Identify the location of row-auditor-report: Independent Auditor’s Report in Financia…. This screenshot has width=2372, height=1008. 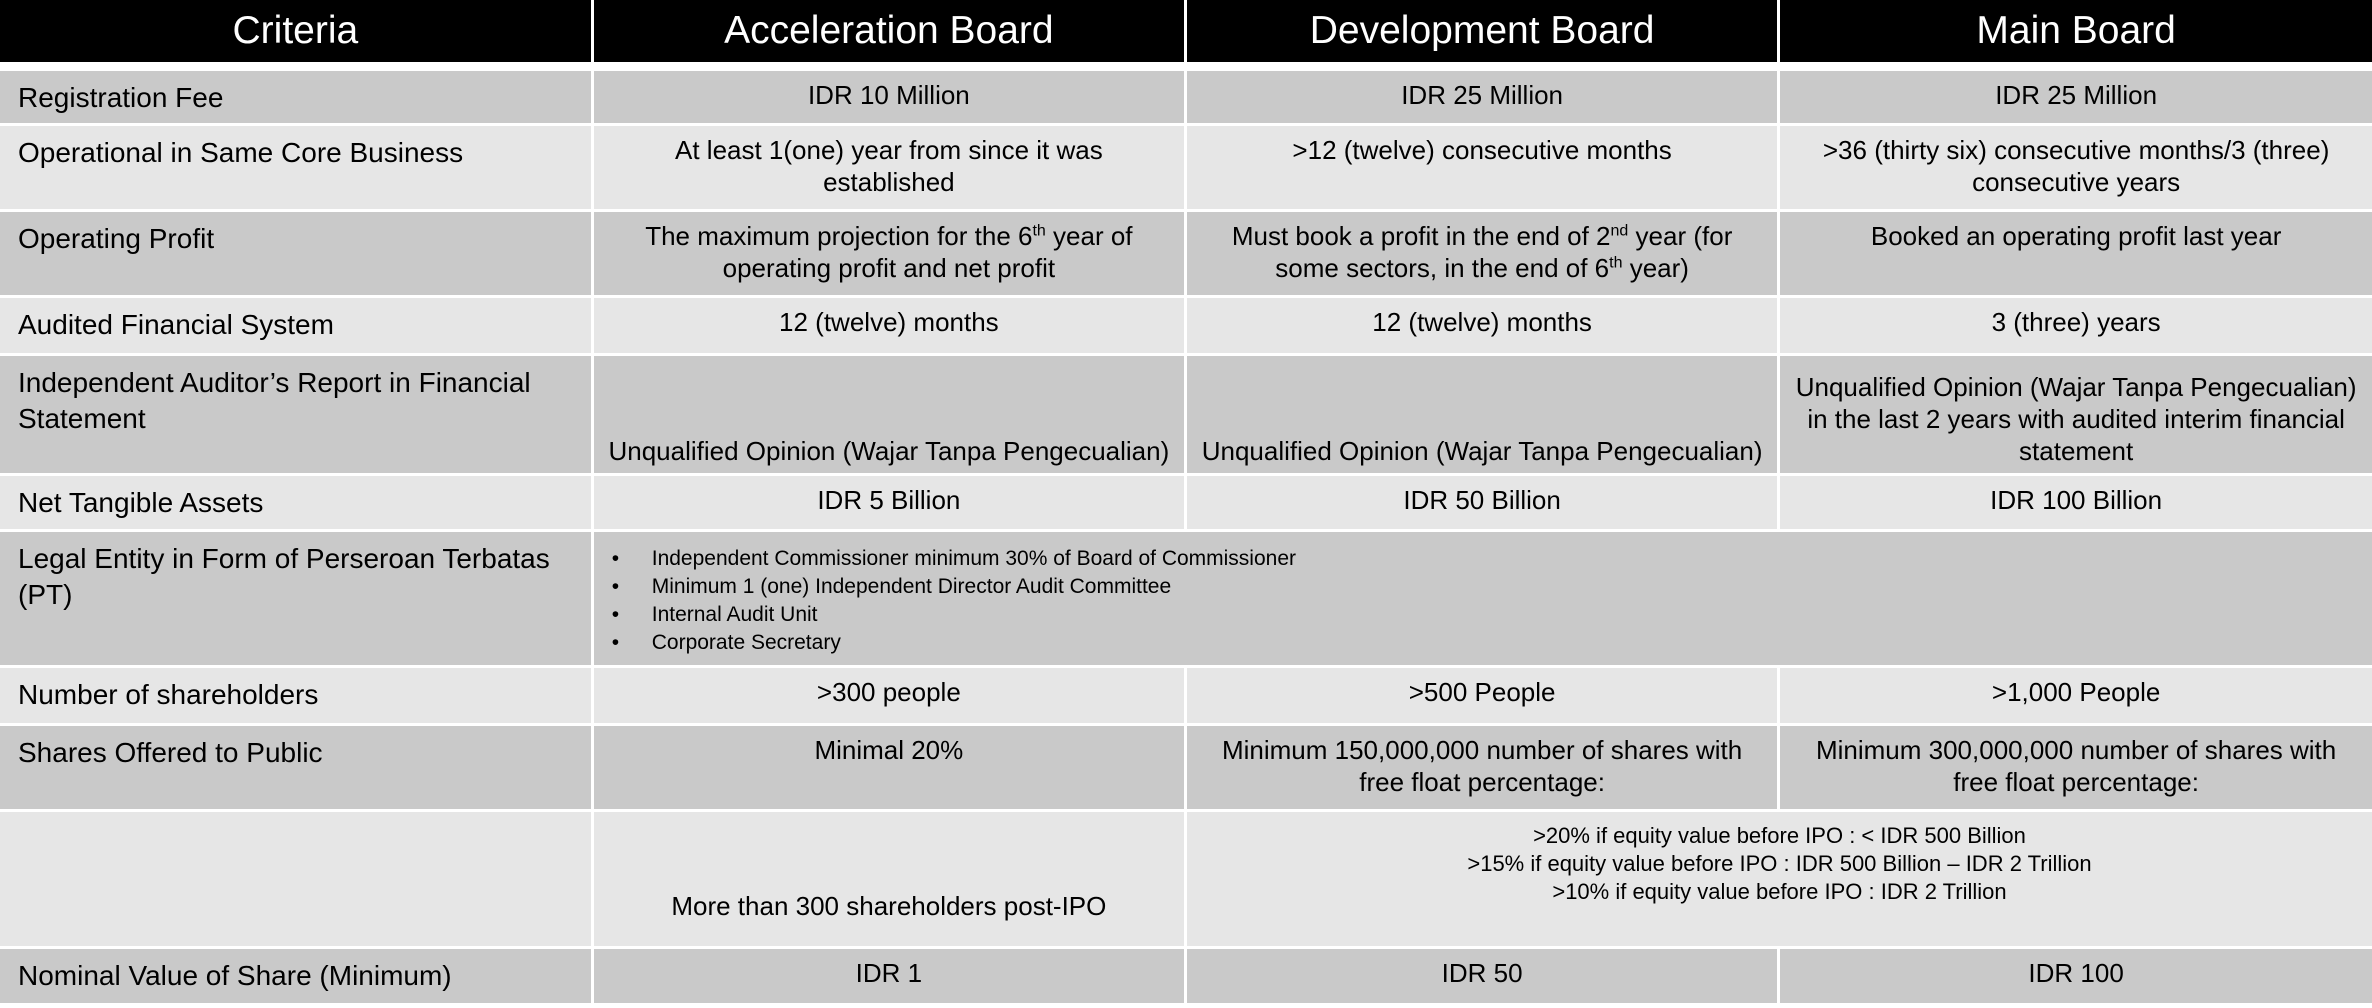
(1186, 415).